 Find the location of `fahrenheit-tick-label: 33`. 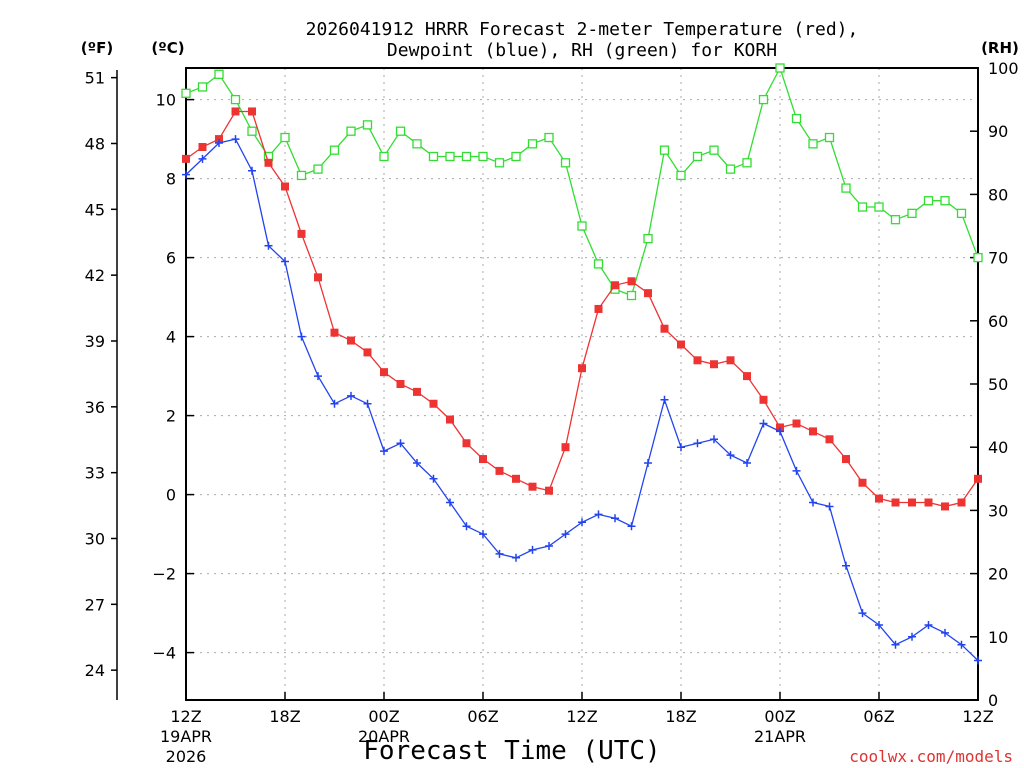

fahrenheit-tick-label: 33 is located at coordinates (95, 473).